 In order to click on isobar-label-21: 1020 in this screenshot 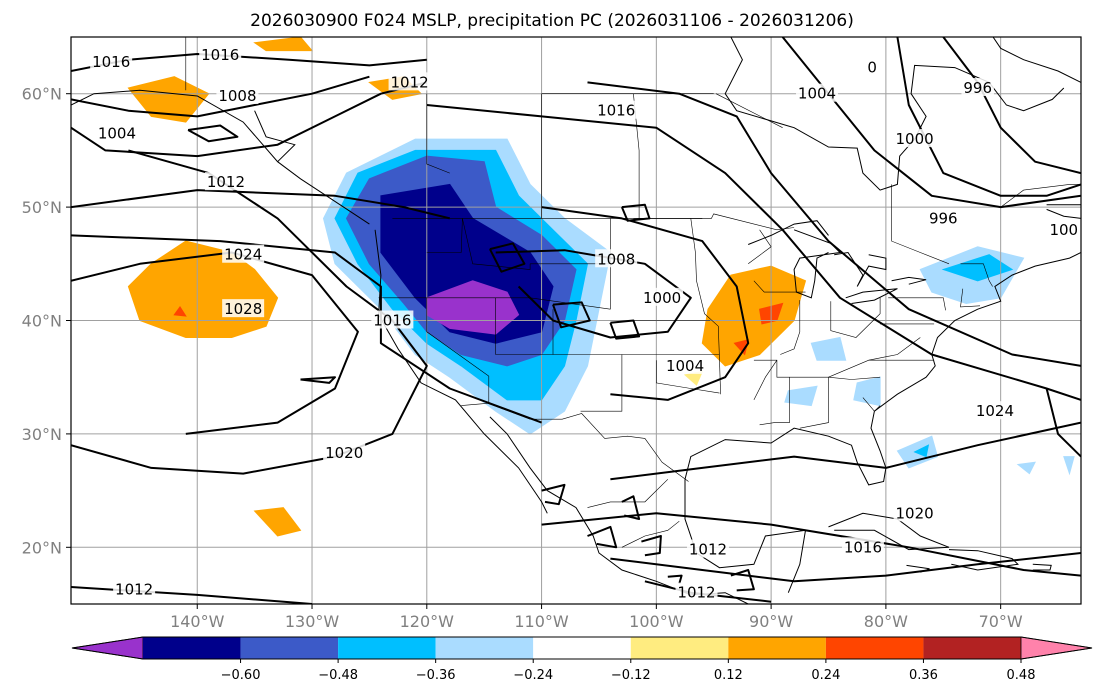, I will do `click(914, 513)`.